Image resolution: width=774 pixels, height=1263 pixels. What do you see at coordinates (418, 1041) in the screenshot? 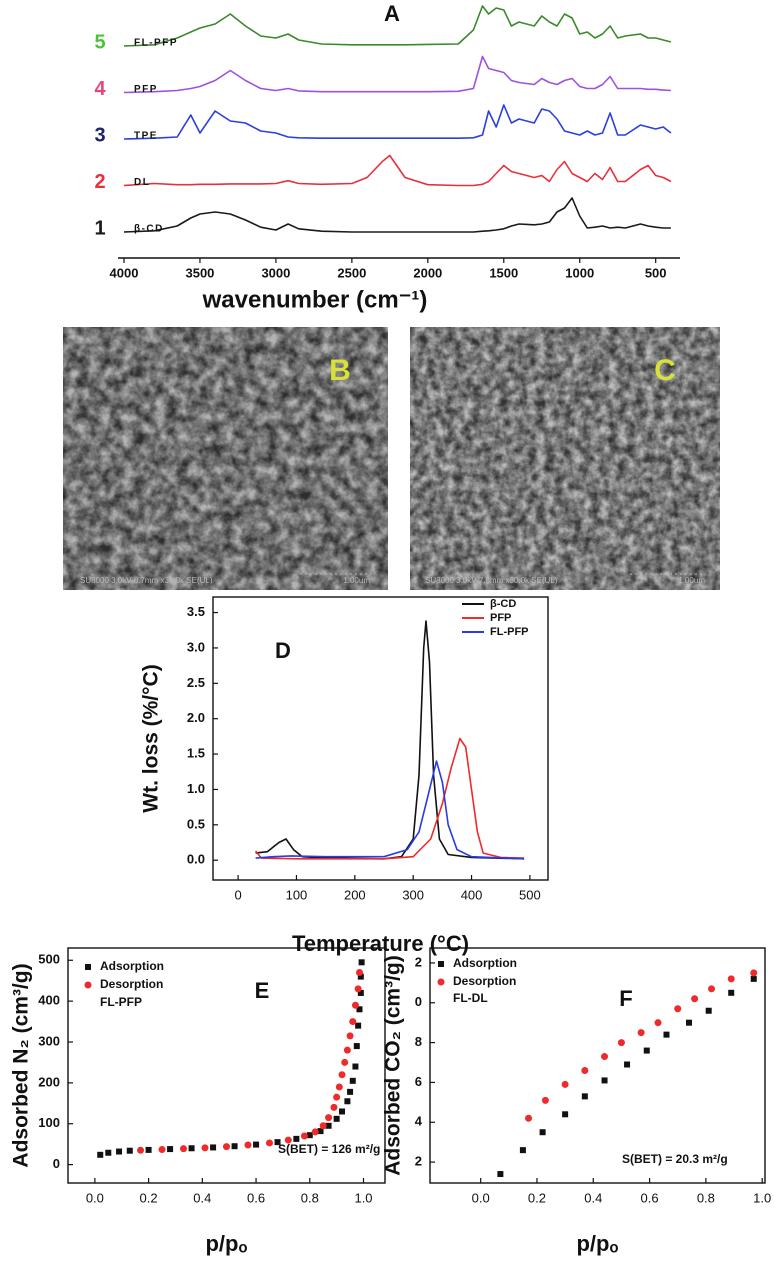
I see `y-tick-label: 8` at bounding box center [418, 1041].